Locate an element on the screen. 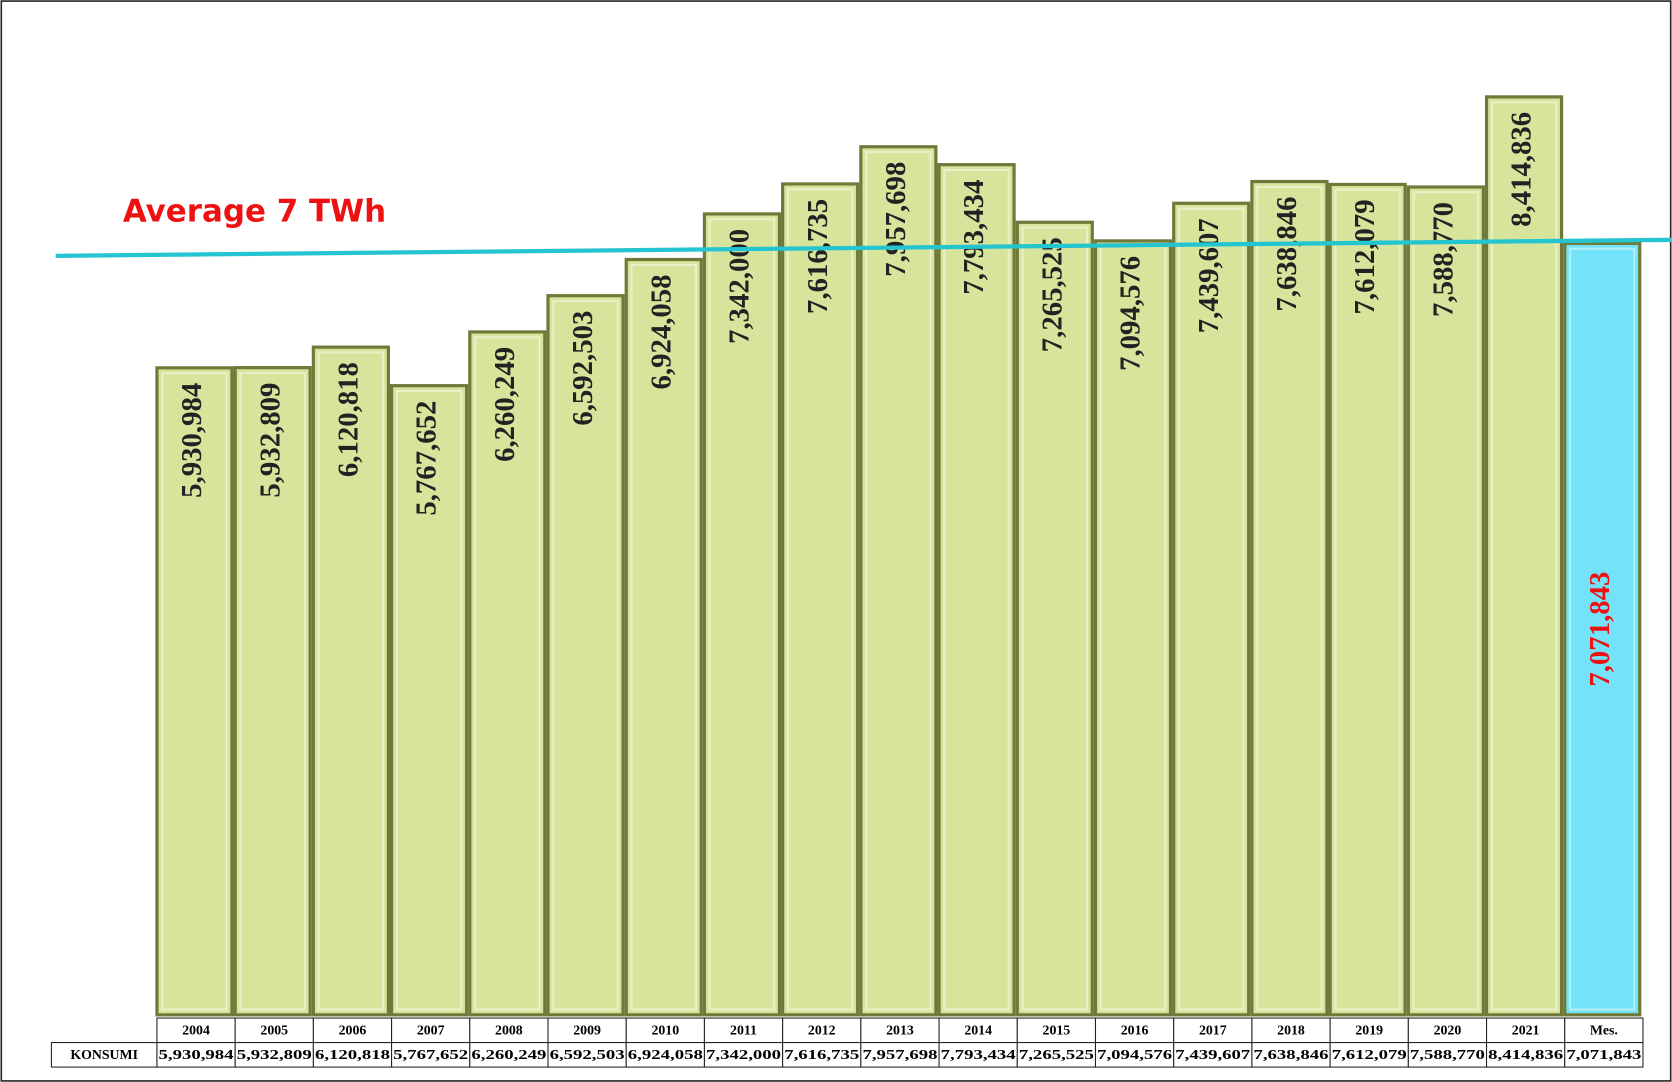 The height and width of the screenshot is (1082, 1672). value-label: 7,957,698 is located at coordinates (896, 219).